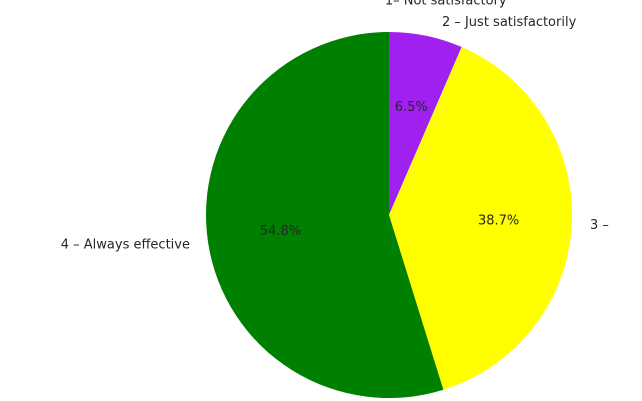 Image resolution: width=642 pixels, height=401 pixels. Describe the element at coordinates (411, 107) in the screenshot. I see `slice-pct-label-1: 6.5%` at that location.